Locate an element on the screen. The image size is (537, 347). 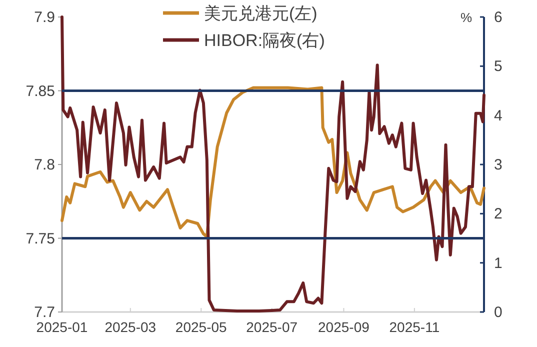
y2-tick-label: 1 is located at coordinates (498, 263).